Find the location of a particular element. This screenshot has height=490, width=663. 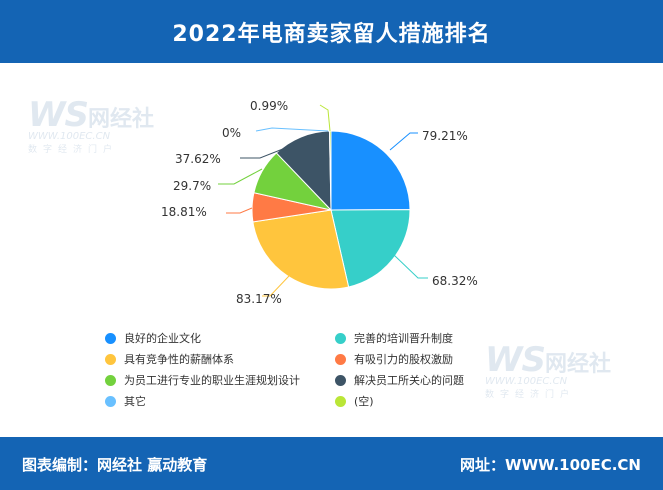

chart-title-bar: 2022年电商卖家留人措施排名 is located at coordinates (331, 31).